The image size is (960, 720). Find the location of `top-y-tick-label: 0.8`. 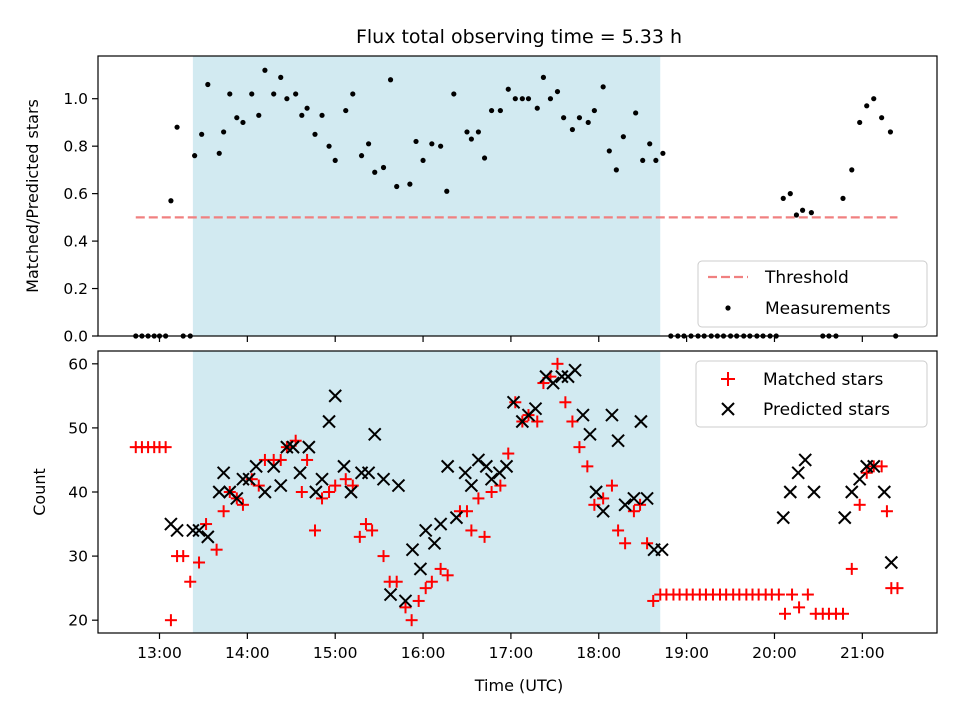

top-y-tick-label: 0.8 is located at coordinates (75, 147).